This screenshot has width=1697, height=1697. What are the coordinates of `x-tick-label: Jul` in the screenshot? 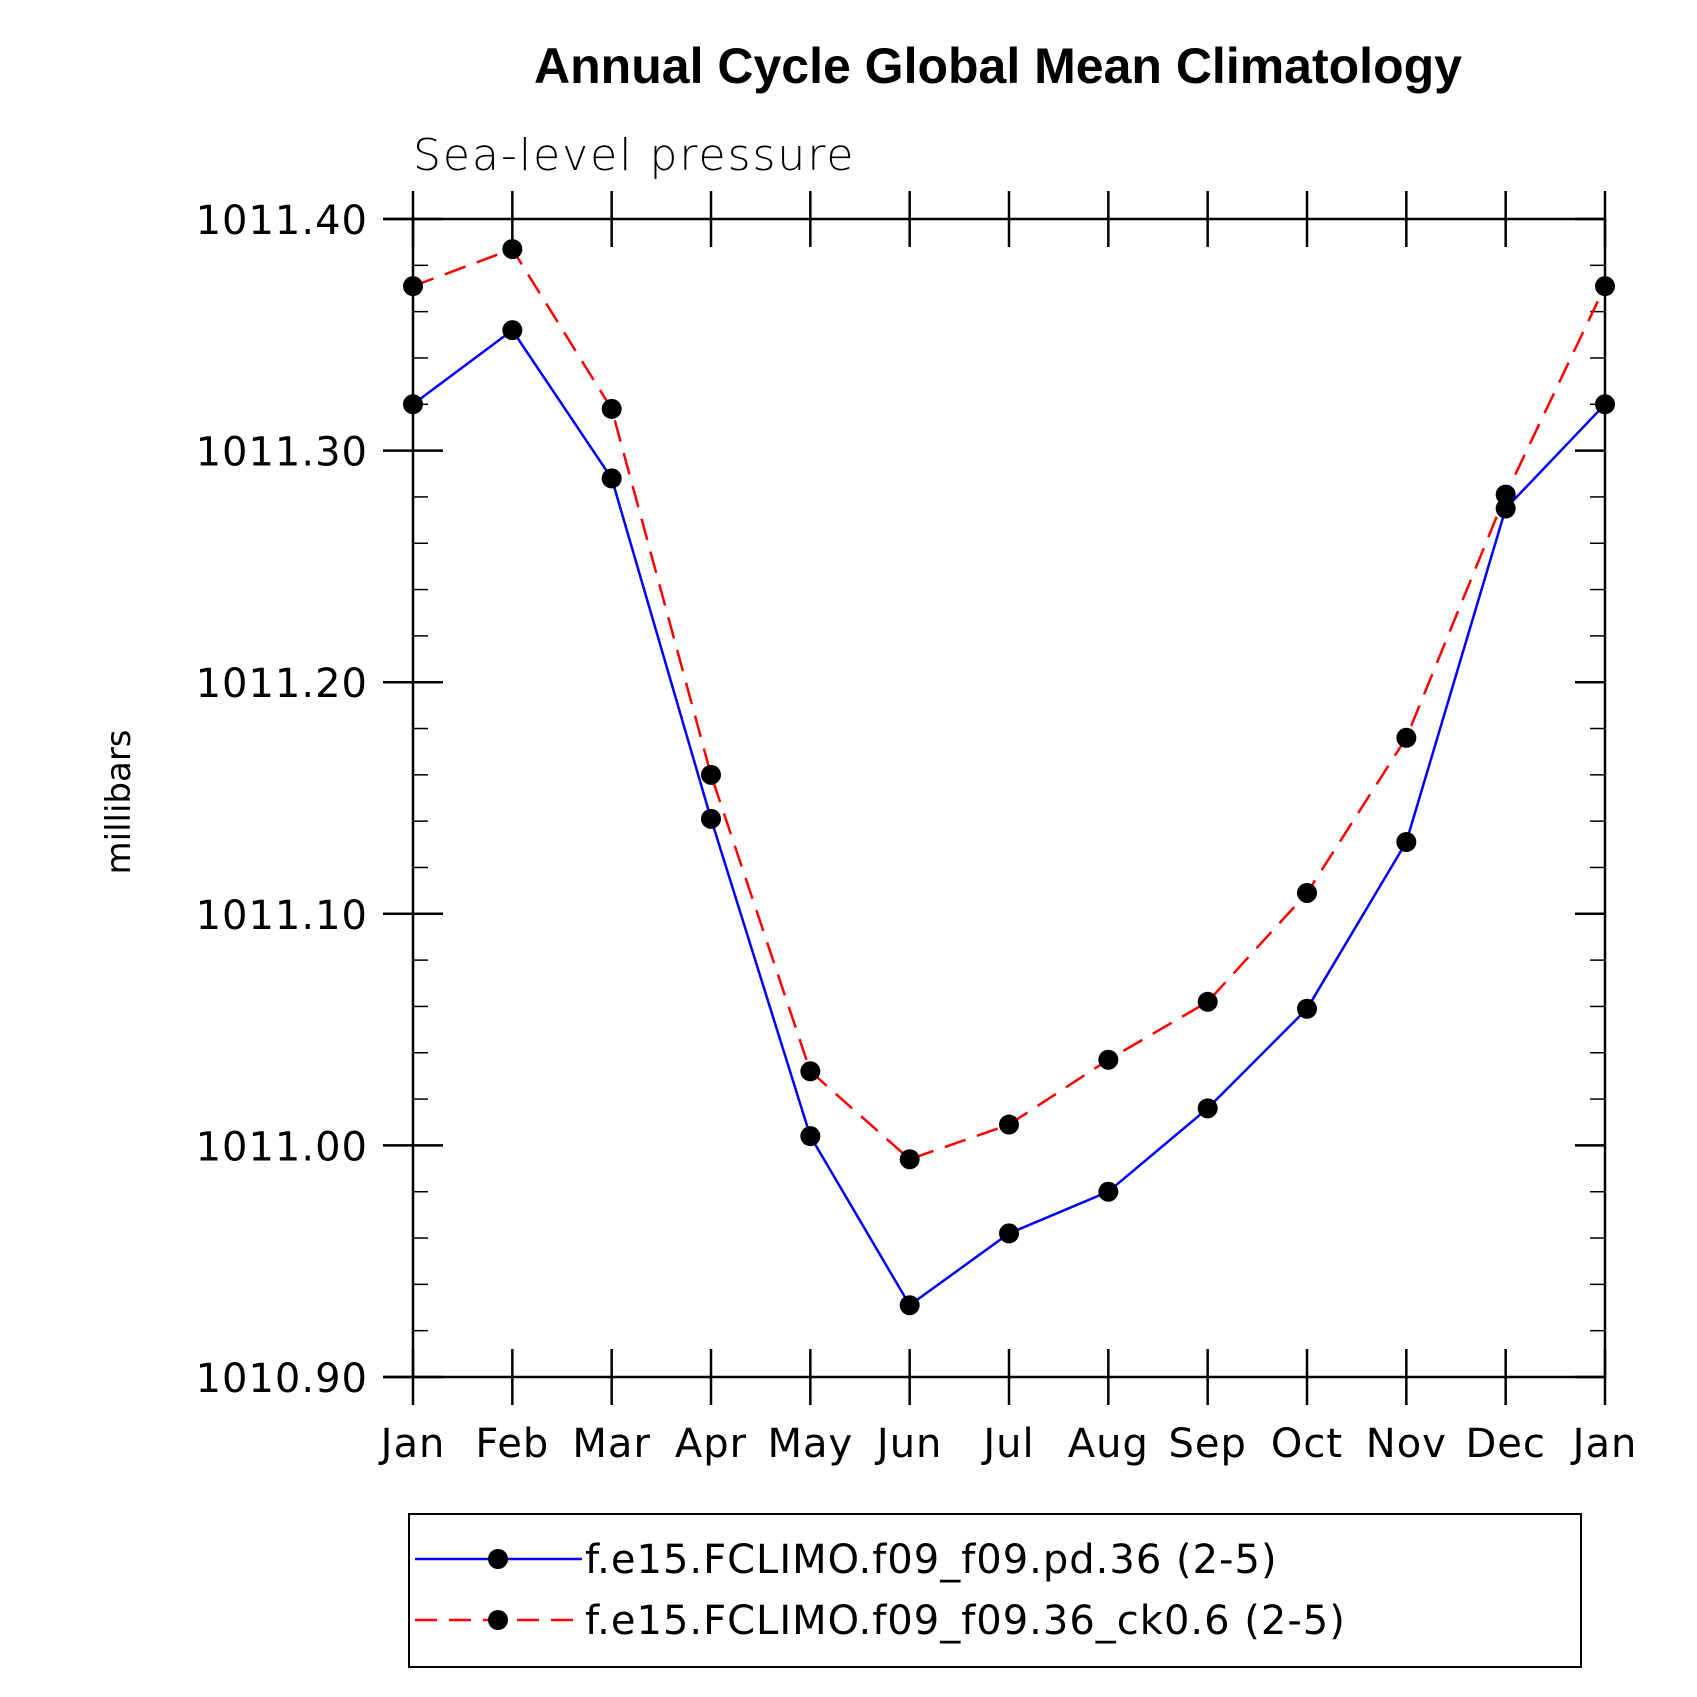 It's located at (1007, 1444).